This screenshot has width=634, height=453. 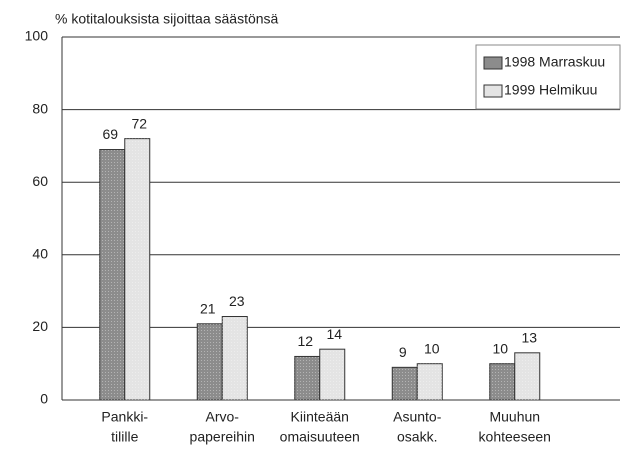 I want to click on x-tick-label: Muuhun, so click(x=514, y=417).